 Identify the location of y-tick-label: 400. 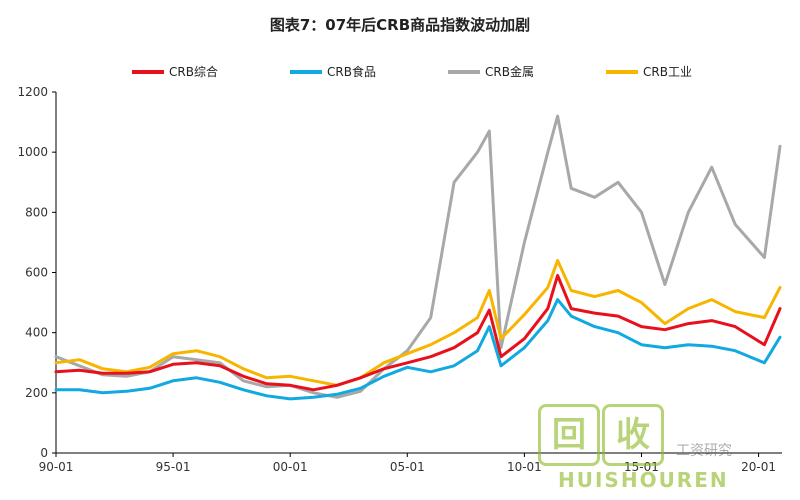
(36, 333).